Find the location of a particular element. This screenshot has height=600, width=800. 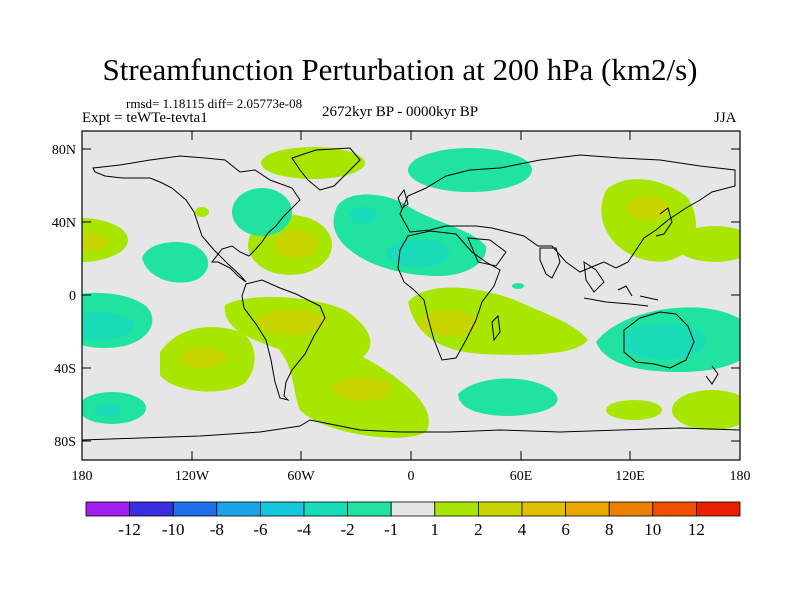

coastline-australia is located at coordinates (659, 340).